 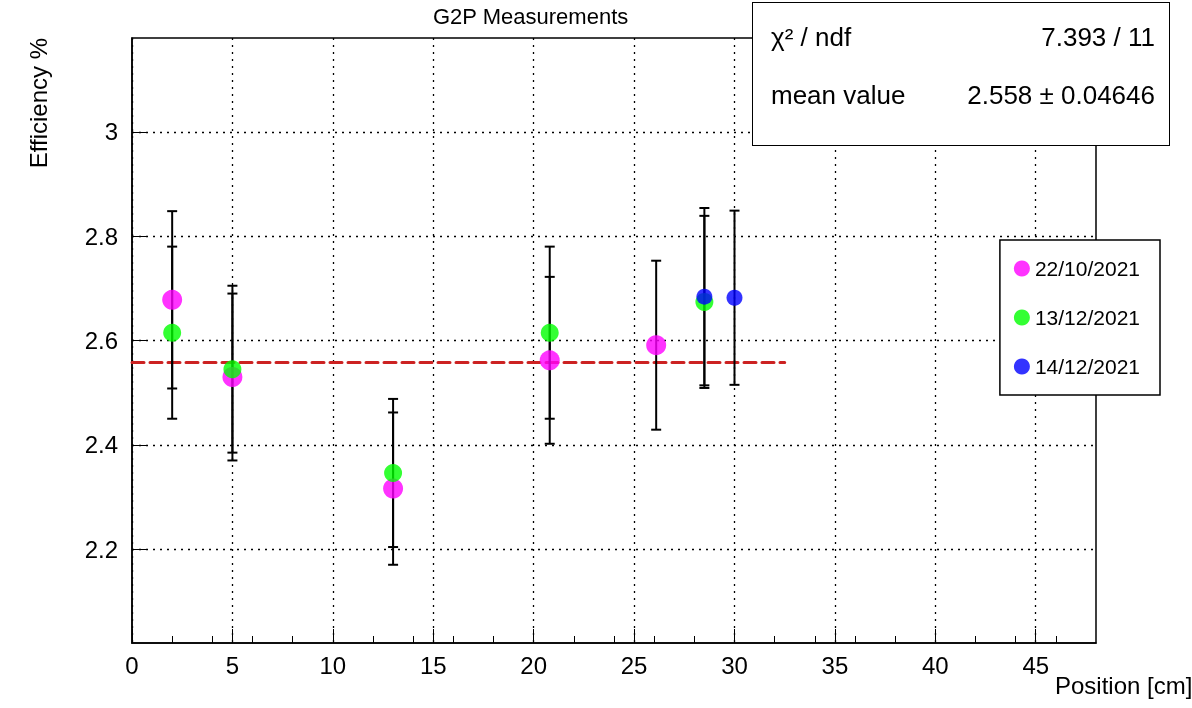 What do you see at coordinates (811, 37) in the screenshot?
I see `annotation: χ² / ndf` at bounding box center [811, 37].